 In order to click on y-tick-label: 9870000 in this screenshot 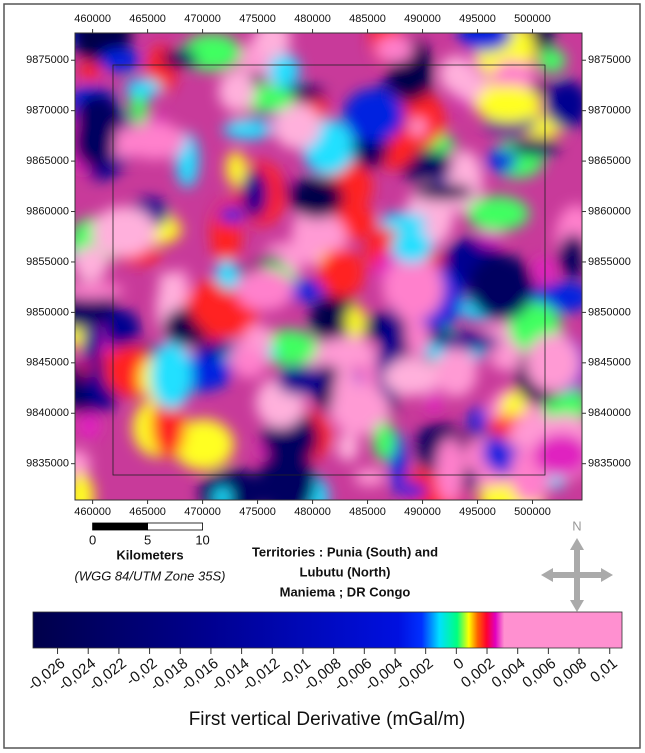, I will do `click(47, 111)`.